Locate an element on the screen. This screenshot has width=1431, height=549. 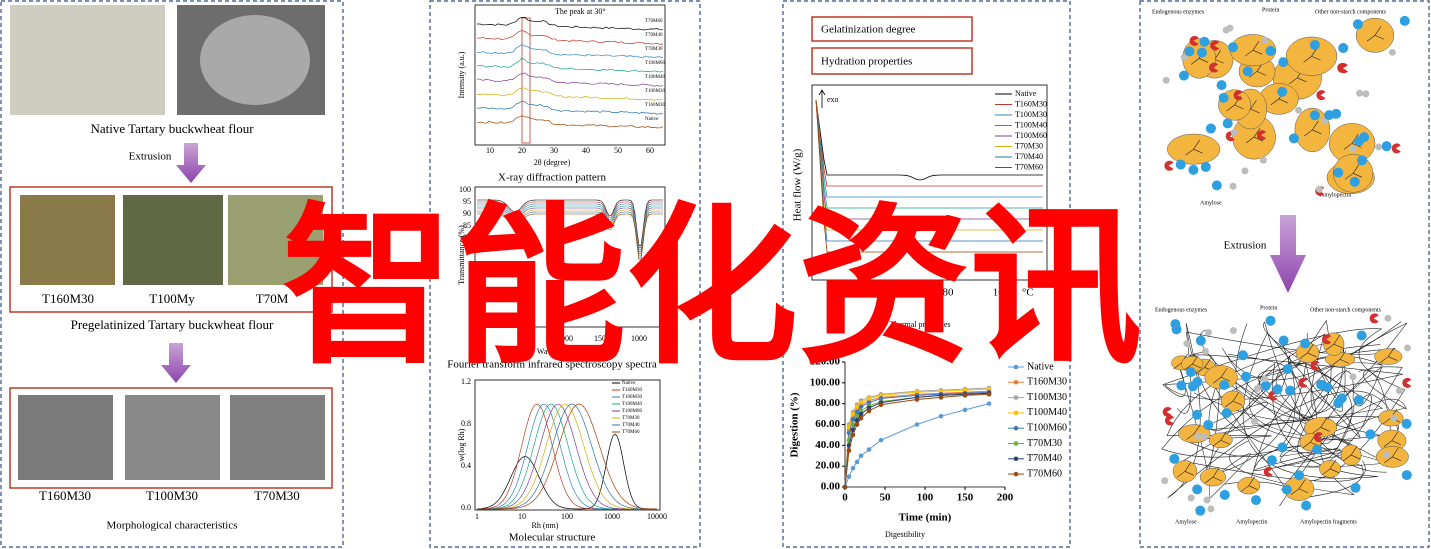
x-tick-label: 10000 is located at coordinates (657, 516).